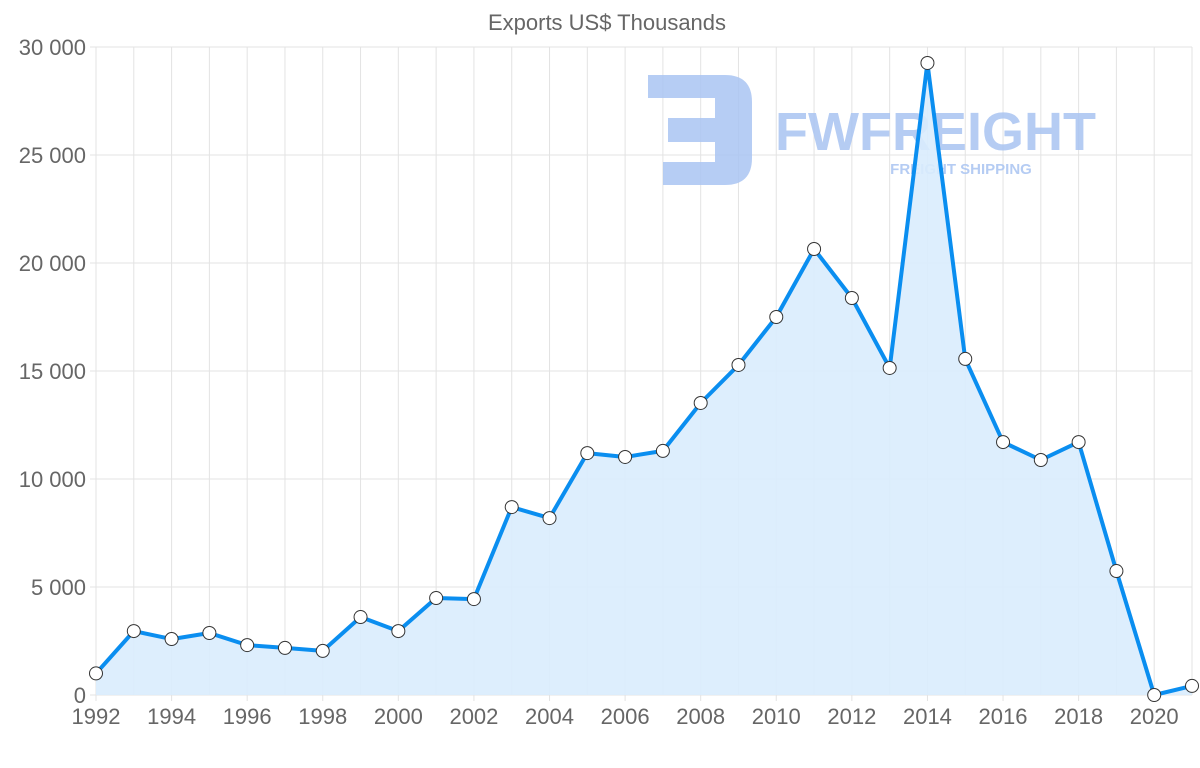 Image resolution: width=1200 pixels, height=768 pixels. Describe the element at coordinates (1003, 716) in the screenshot. I see `x-tick-label: 2016` at that location.